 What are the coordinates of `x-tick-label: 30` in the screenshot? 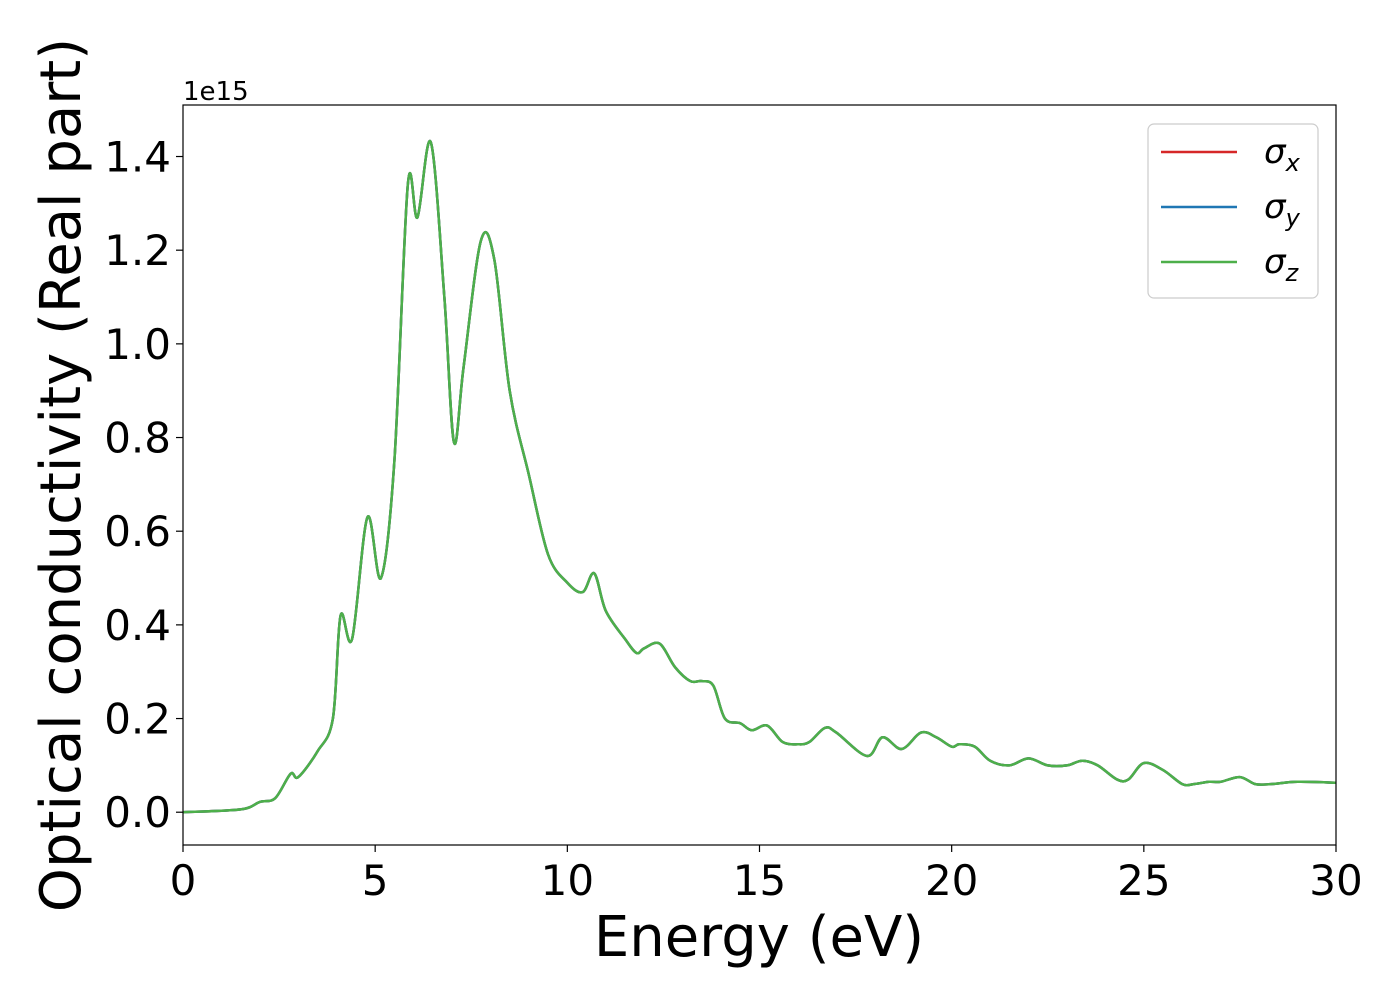 It's located at (1335, 880).